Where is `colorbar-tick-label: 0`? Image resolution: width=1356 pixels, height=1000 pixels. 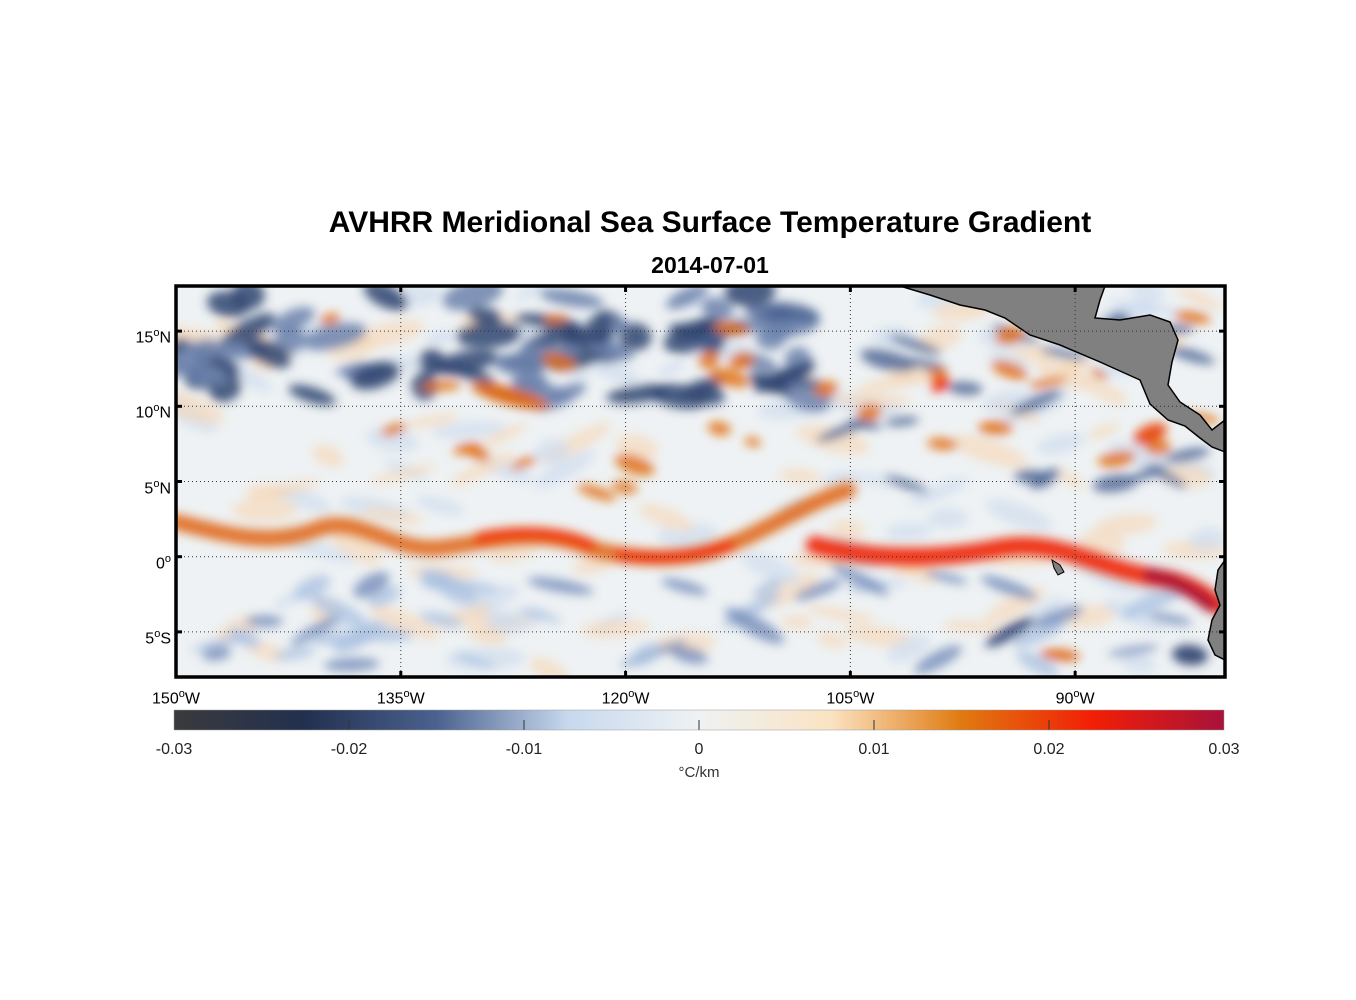 colorbar-tick-label: 0 is located at coordinates (699, 749).